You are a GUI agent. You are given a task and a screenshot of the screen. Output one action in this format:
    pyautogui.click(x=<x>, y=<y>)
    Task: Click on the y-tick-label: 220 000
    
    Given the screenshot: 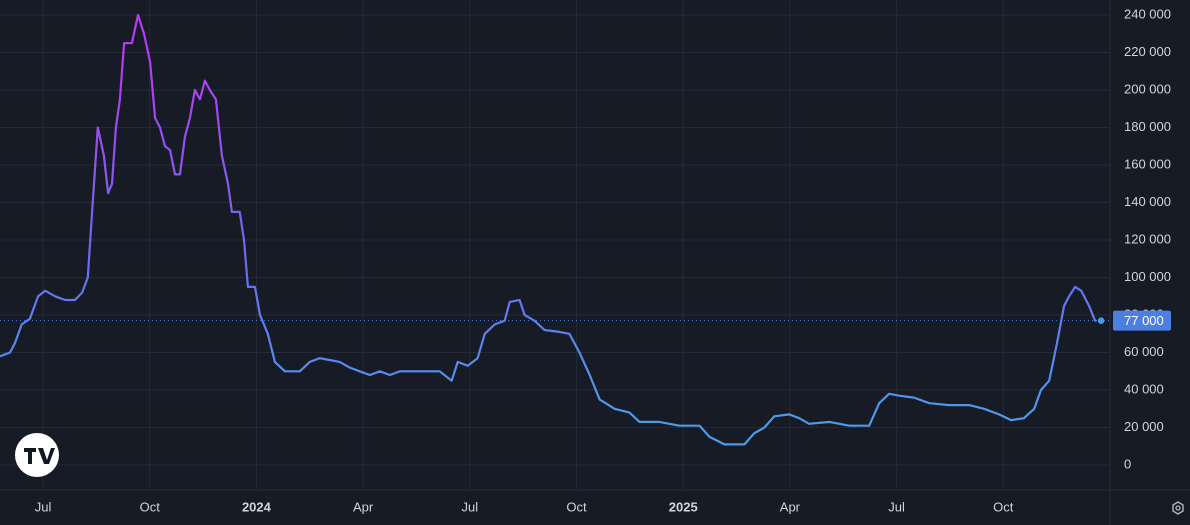 What is the action you would take?
    pyautogui.click(x=1147, y=51)
    